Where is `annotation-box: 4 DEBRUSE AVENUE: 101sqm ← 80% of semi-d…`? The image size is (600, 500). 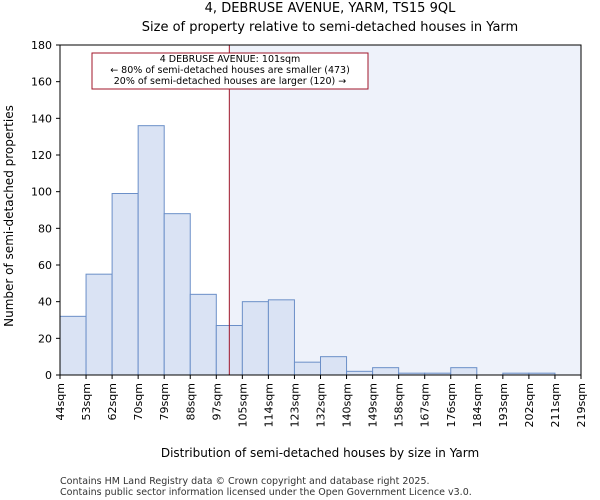
annotation-box: 4 DEBRUSE AVENUE: 101sqm ← 80% of semi-d… is located at coordinates (230, 71).